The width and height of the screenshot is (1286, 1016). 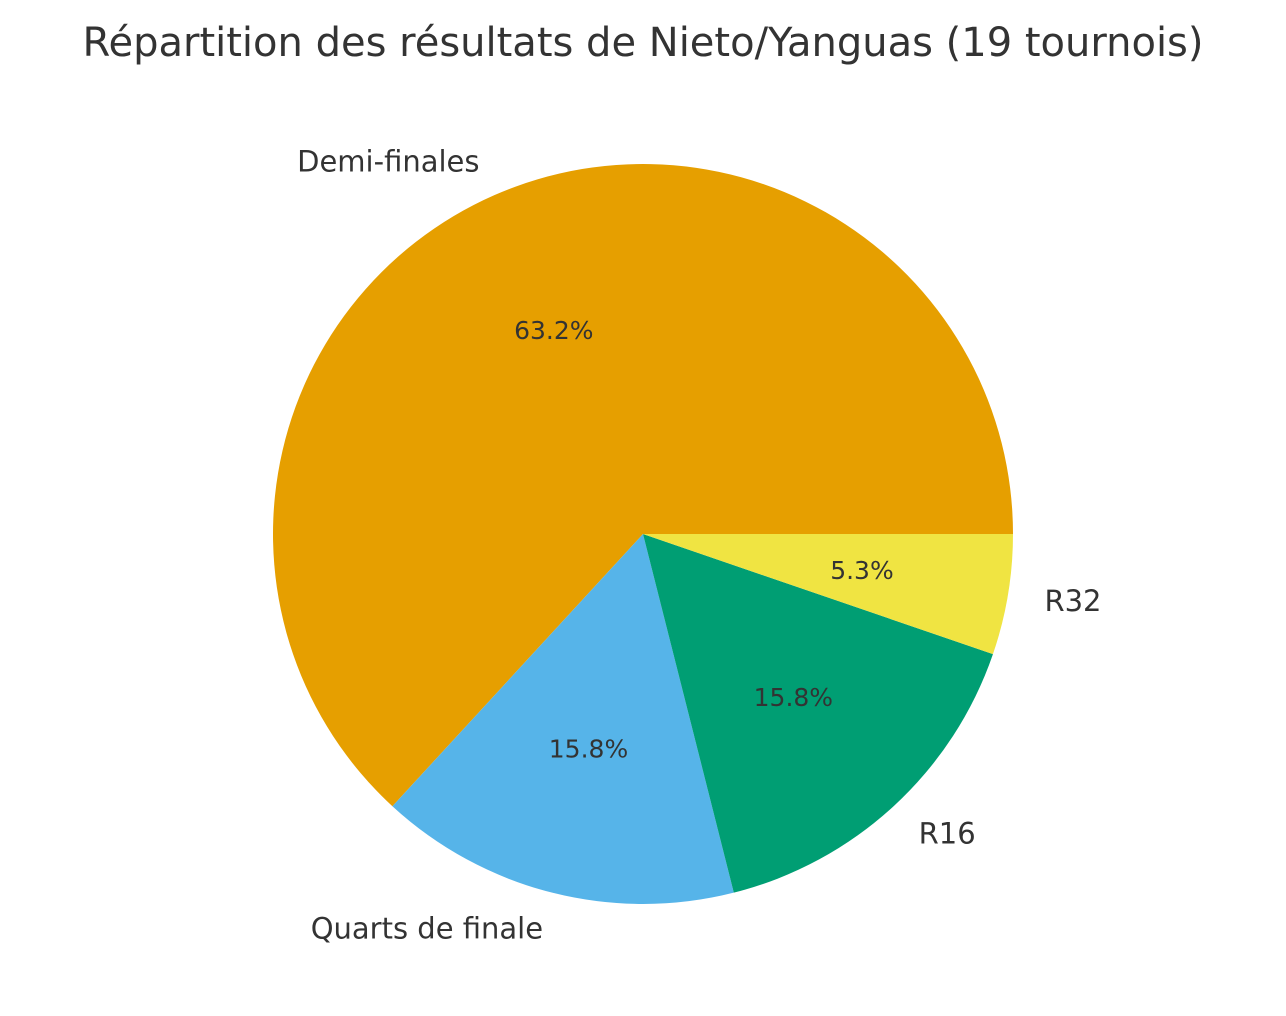 I want to click on slice-percent-quarts-de-finale: 15.8%, so click(x=588, y=749).